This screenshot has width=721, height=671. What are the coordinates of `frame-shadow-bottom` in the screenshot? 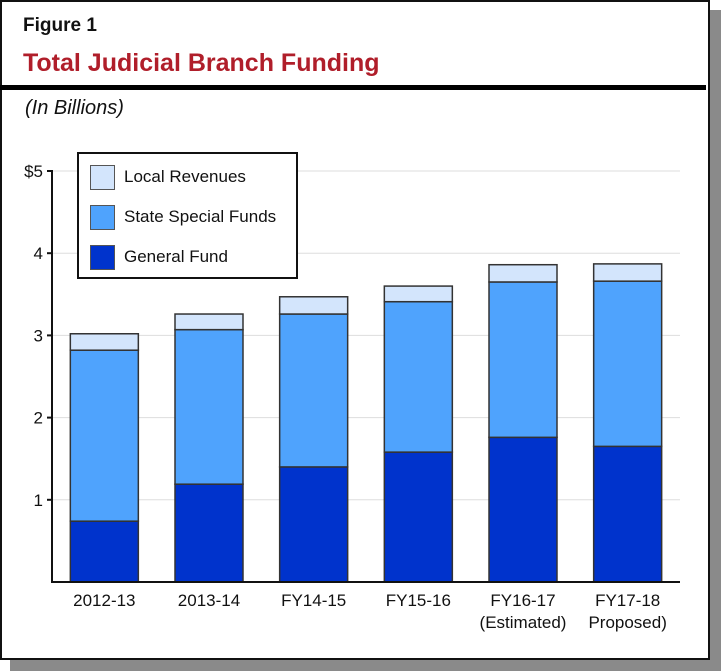 It's located at (365, 665).